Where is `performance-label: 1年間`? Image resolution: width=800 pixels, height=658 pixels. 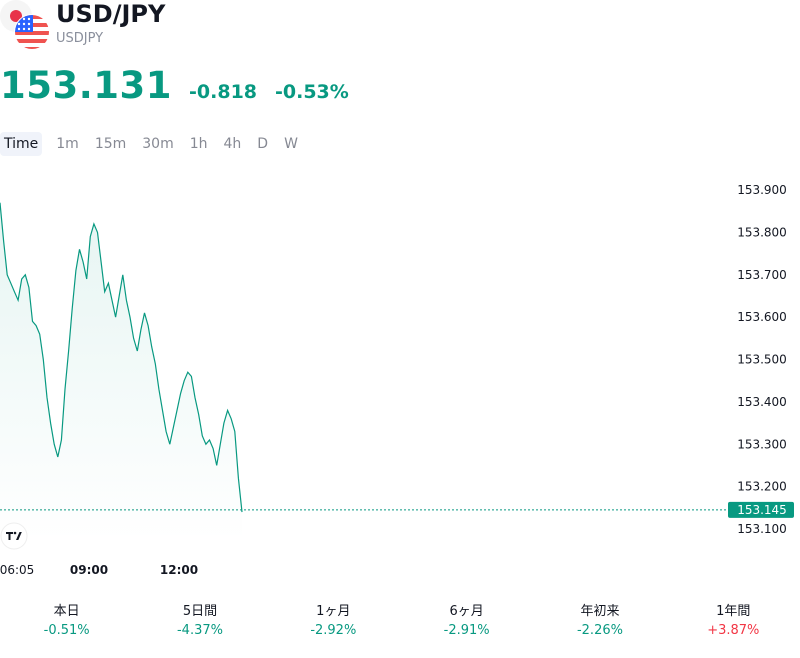
performance-label: 1年間 is located at coordinates (733, 611).